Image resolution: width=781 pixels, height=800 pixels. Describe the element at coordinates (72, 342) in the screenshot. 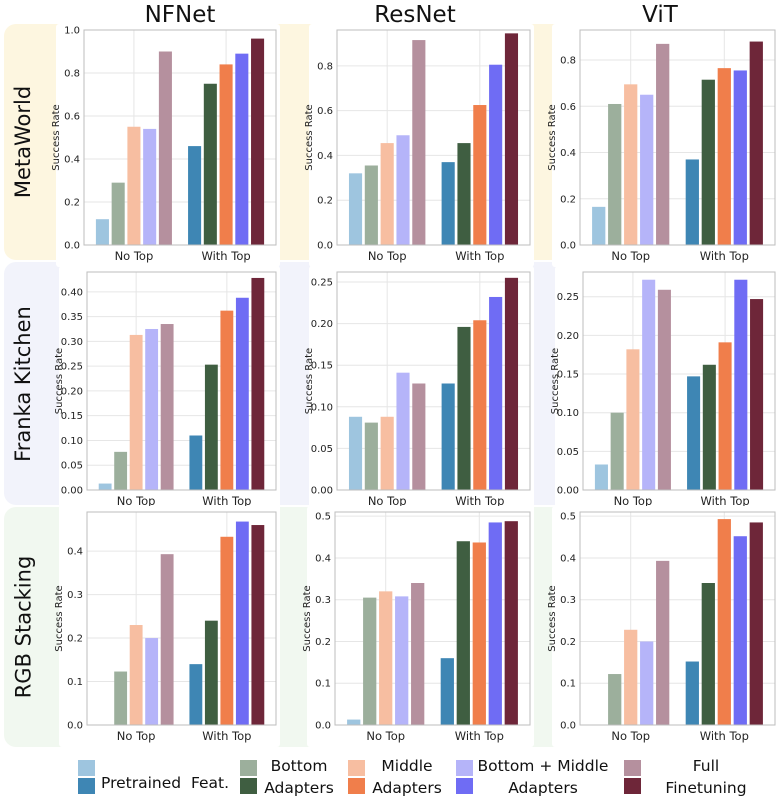

I see `franka-nfnet-ytick-label-6: 0.30` at that location.